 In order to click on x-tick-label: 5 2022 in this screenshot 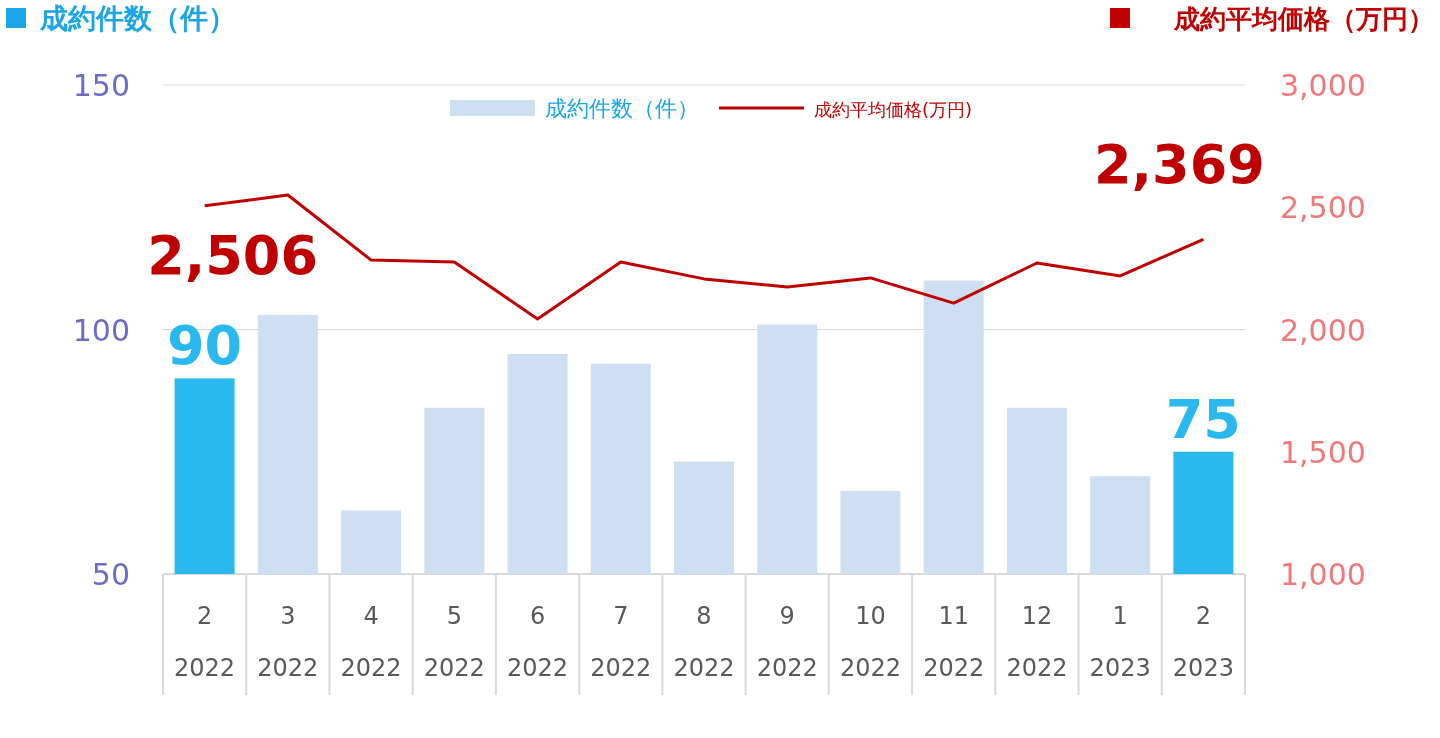, I will do `click(454, 642)`.